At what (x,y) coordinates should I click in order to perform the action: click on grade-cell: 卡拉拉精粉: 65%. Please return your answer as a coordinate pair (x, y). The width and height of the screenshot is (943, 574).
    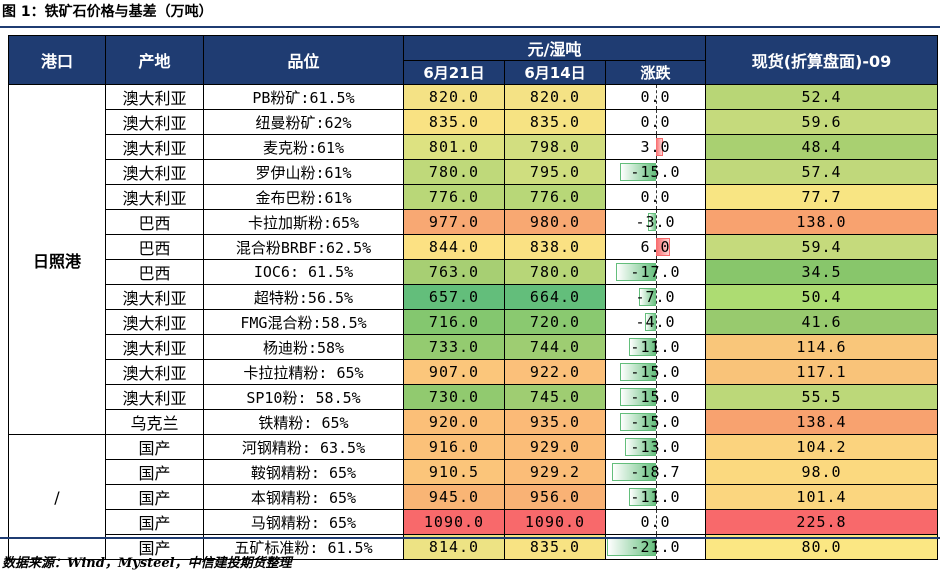
    Looking at the image, I should click on (303, 372).